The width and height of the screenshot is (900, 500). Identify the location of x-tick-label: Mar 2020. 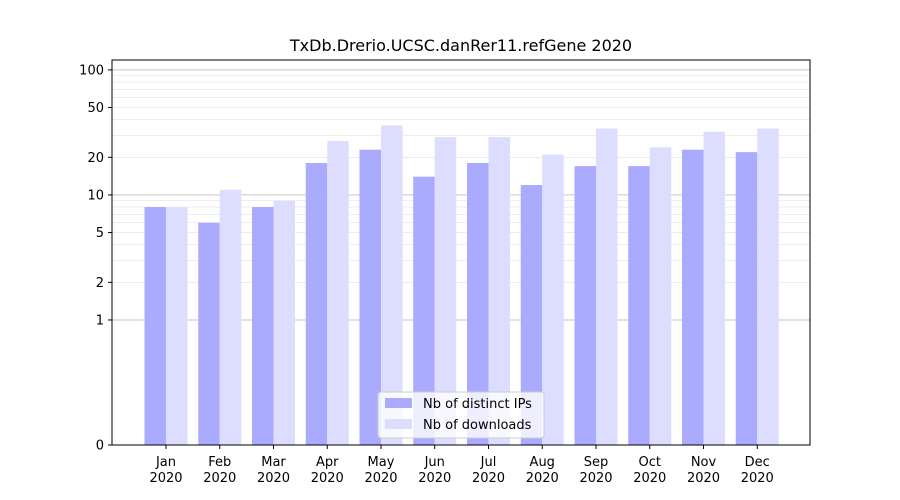
(273, 470).